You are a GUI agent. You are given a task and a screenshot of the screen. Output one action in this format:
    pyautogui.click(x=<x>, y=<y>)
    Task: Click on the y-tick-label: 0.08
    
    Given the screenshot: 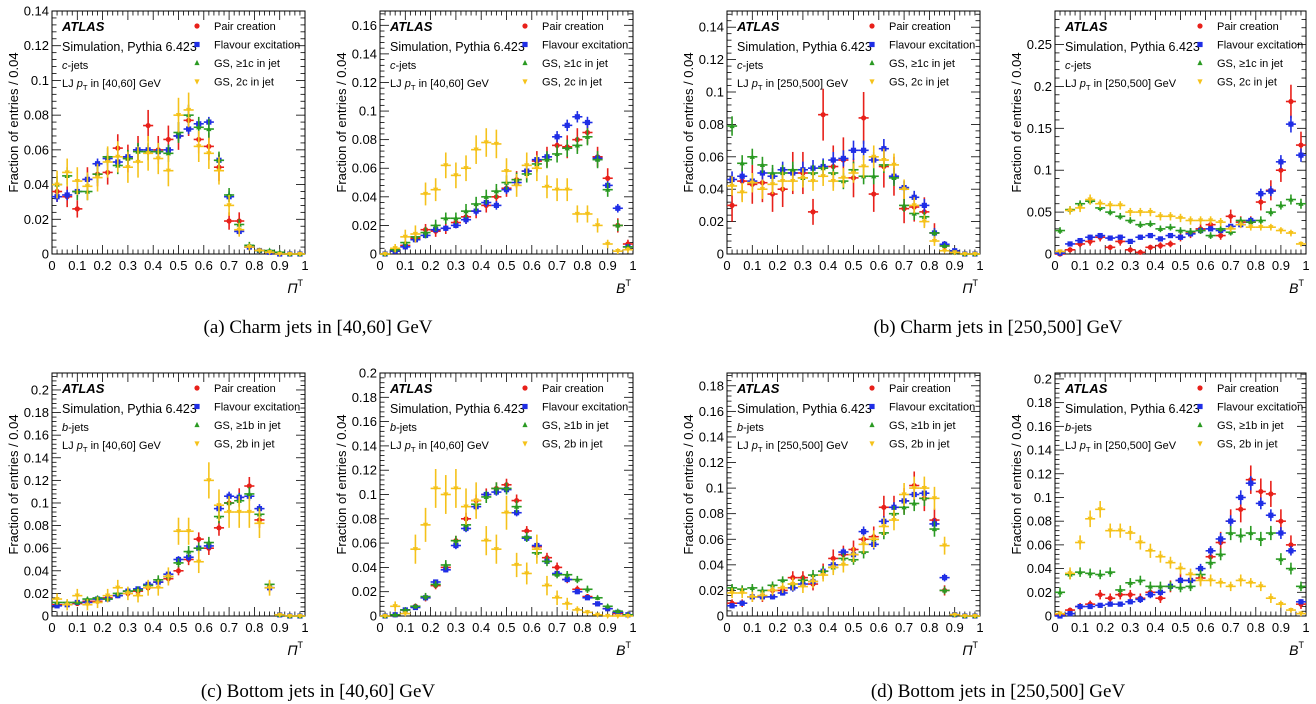 What is the action you would take?
    pyautogui.click(x=711, y=513)
    